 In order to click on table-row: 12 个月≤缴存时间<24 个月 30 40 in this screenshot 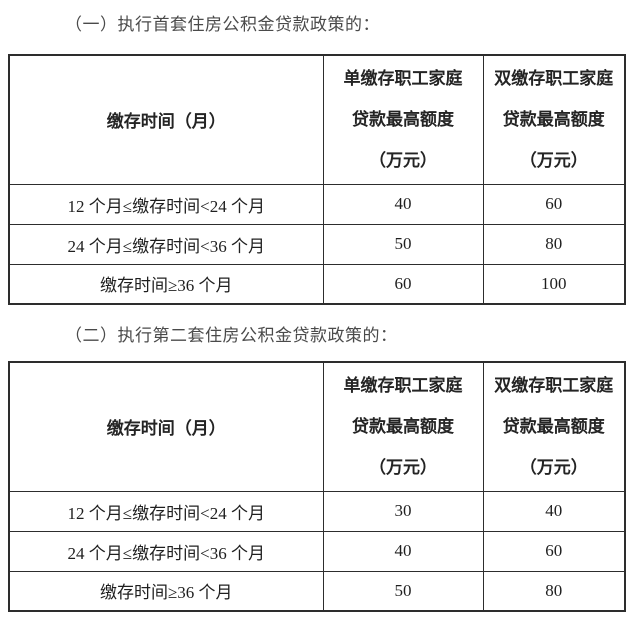, I will do `click(317, 511)`.